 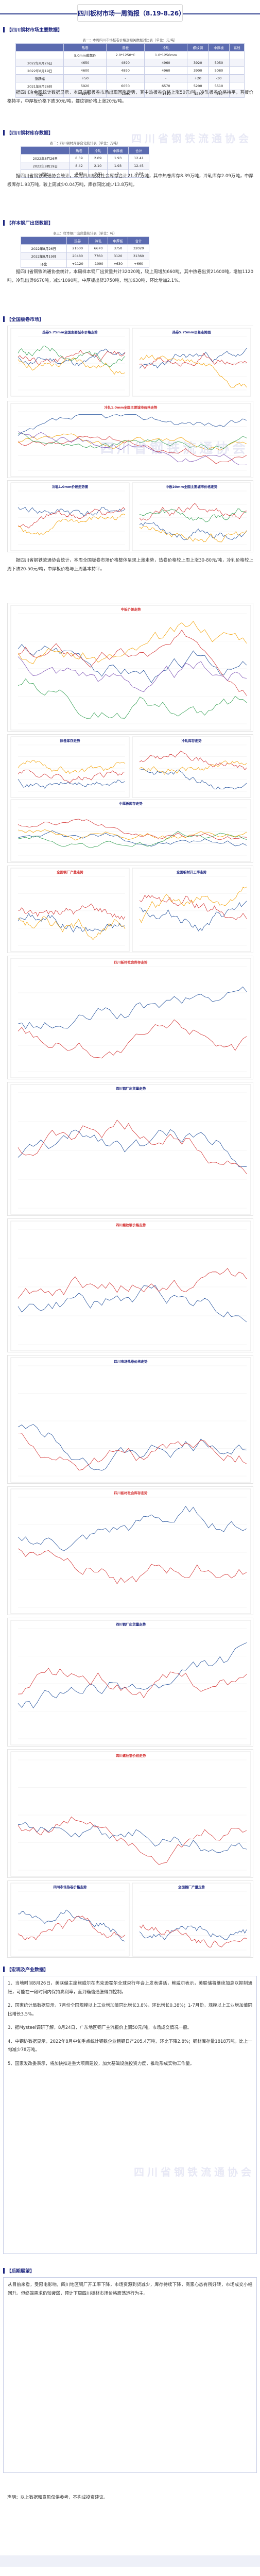 What do you see at coordinates (70, 740) in the screenshot?
I see `chart-title: 热卷库存走势` at bounding box center [70, 740].